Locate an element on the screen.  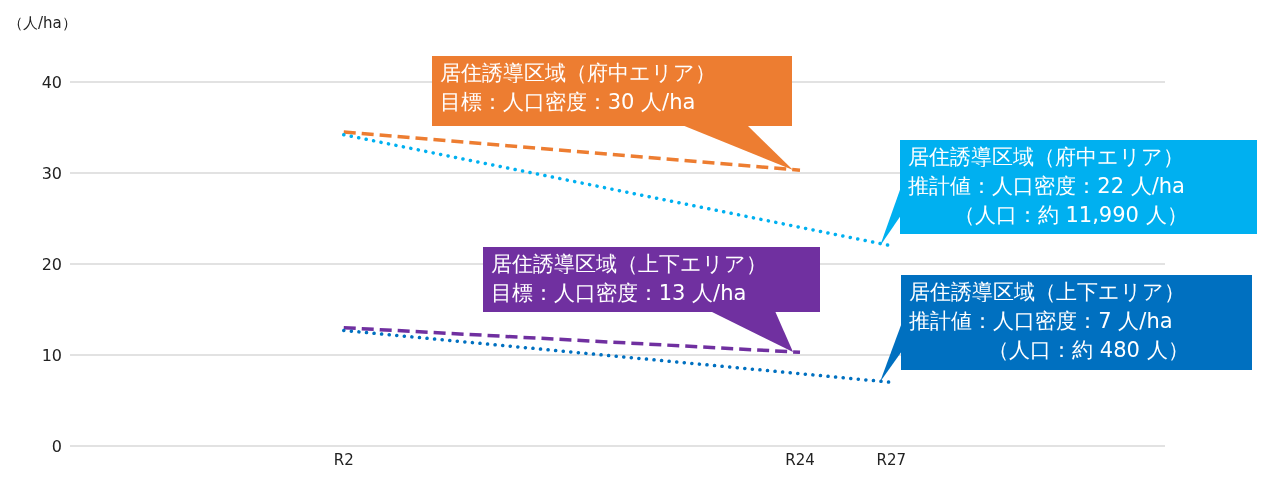
x-tick-label: R27 is located at coordinates (891, 459).